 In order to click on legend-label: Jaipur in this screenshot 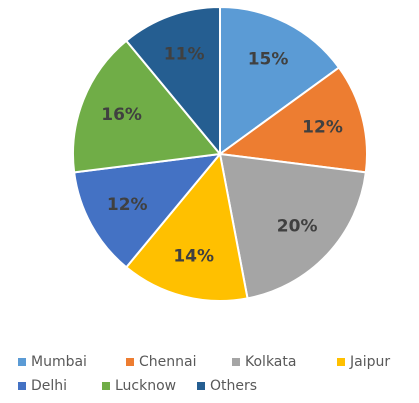, I will do `click(369, 362)`.